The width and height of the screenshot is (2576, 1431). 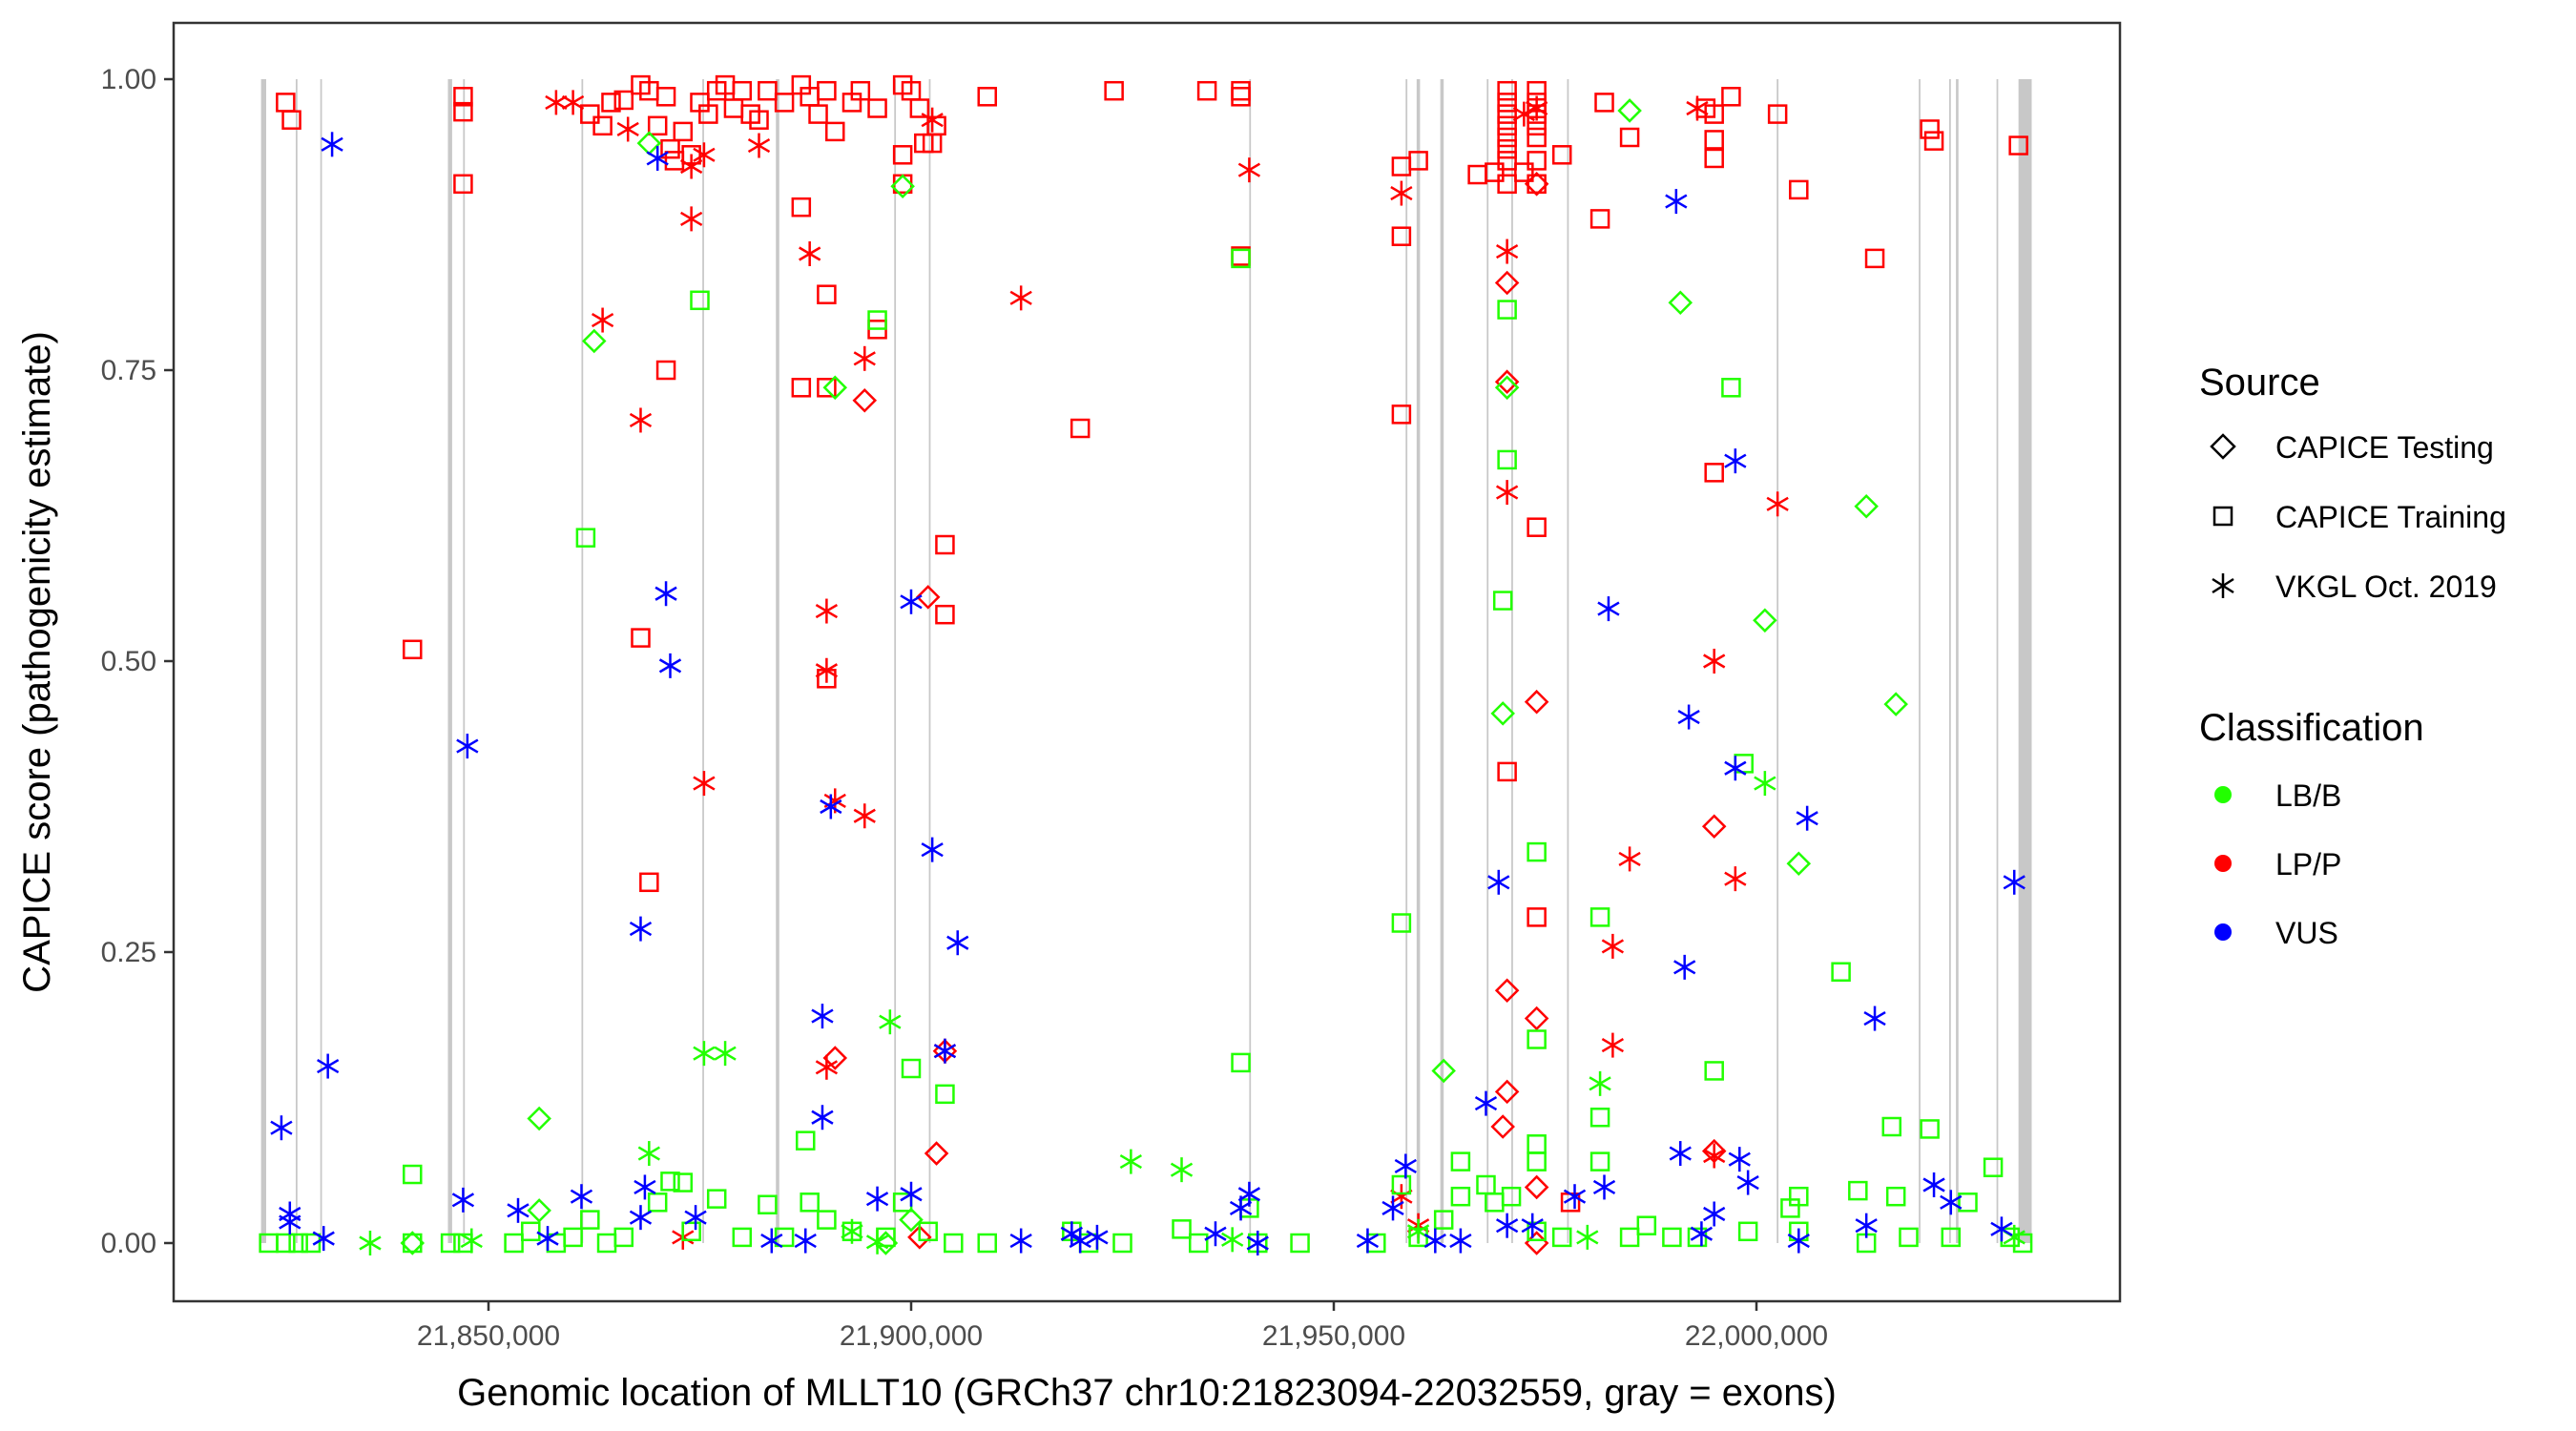 What do you see at coordinates (2311, 828) in the screenshot?
I see `legend-classification: Classification LB/B LP/P VUS` at bounding box center [2311, 828].